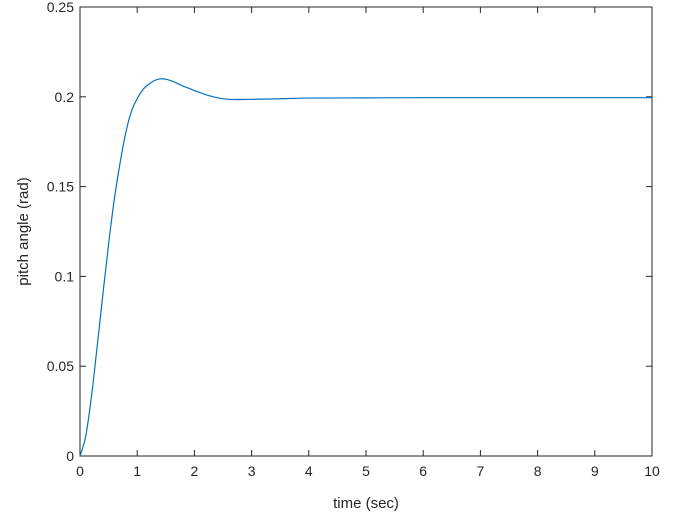  What do you see at coordinates (252, 471) in the screenshot?
I see `x-tick-label: 3` at bounding box center [252, 471].